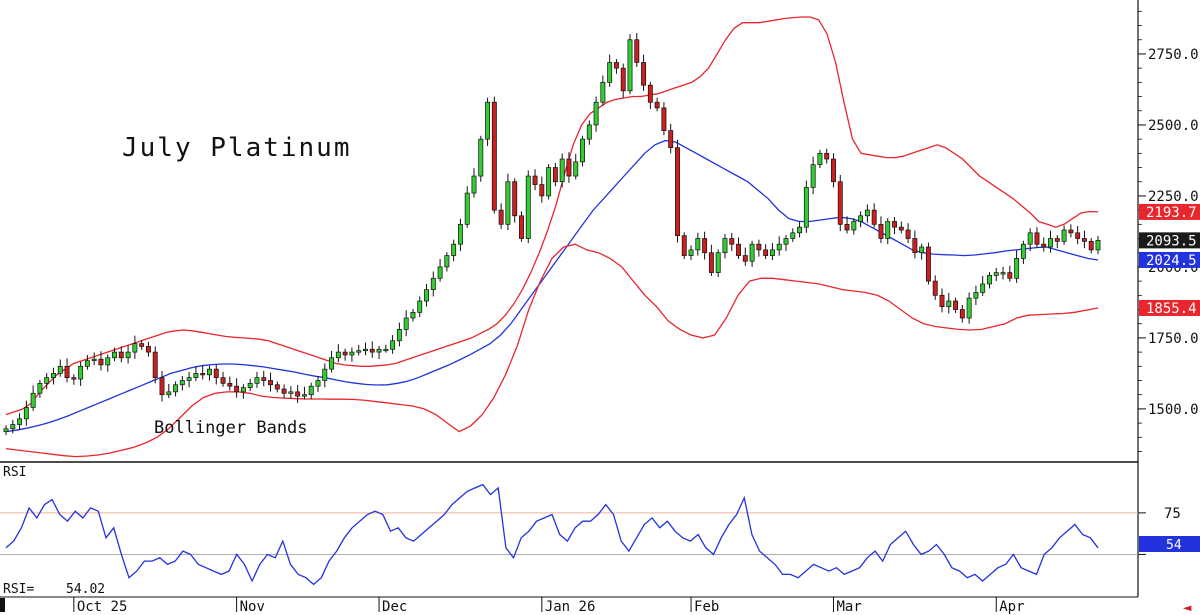 The width and height of the screenshot is (1200, 615). I want to click on x-tick-label: Oct 25, so click(102, 607).